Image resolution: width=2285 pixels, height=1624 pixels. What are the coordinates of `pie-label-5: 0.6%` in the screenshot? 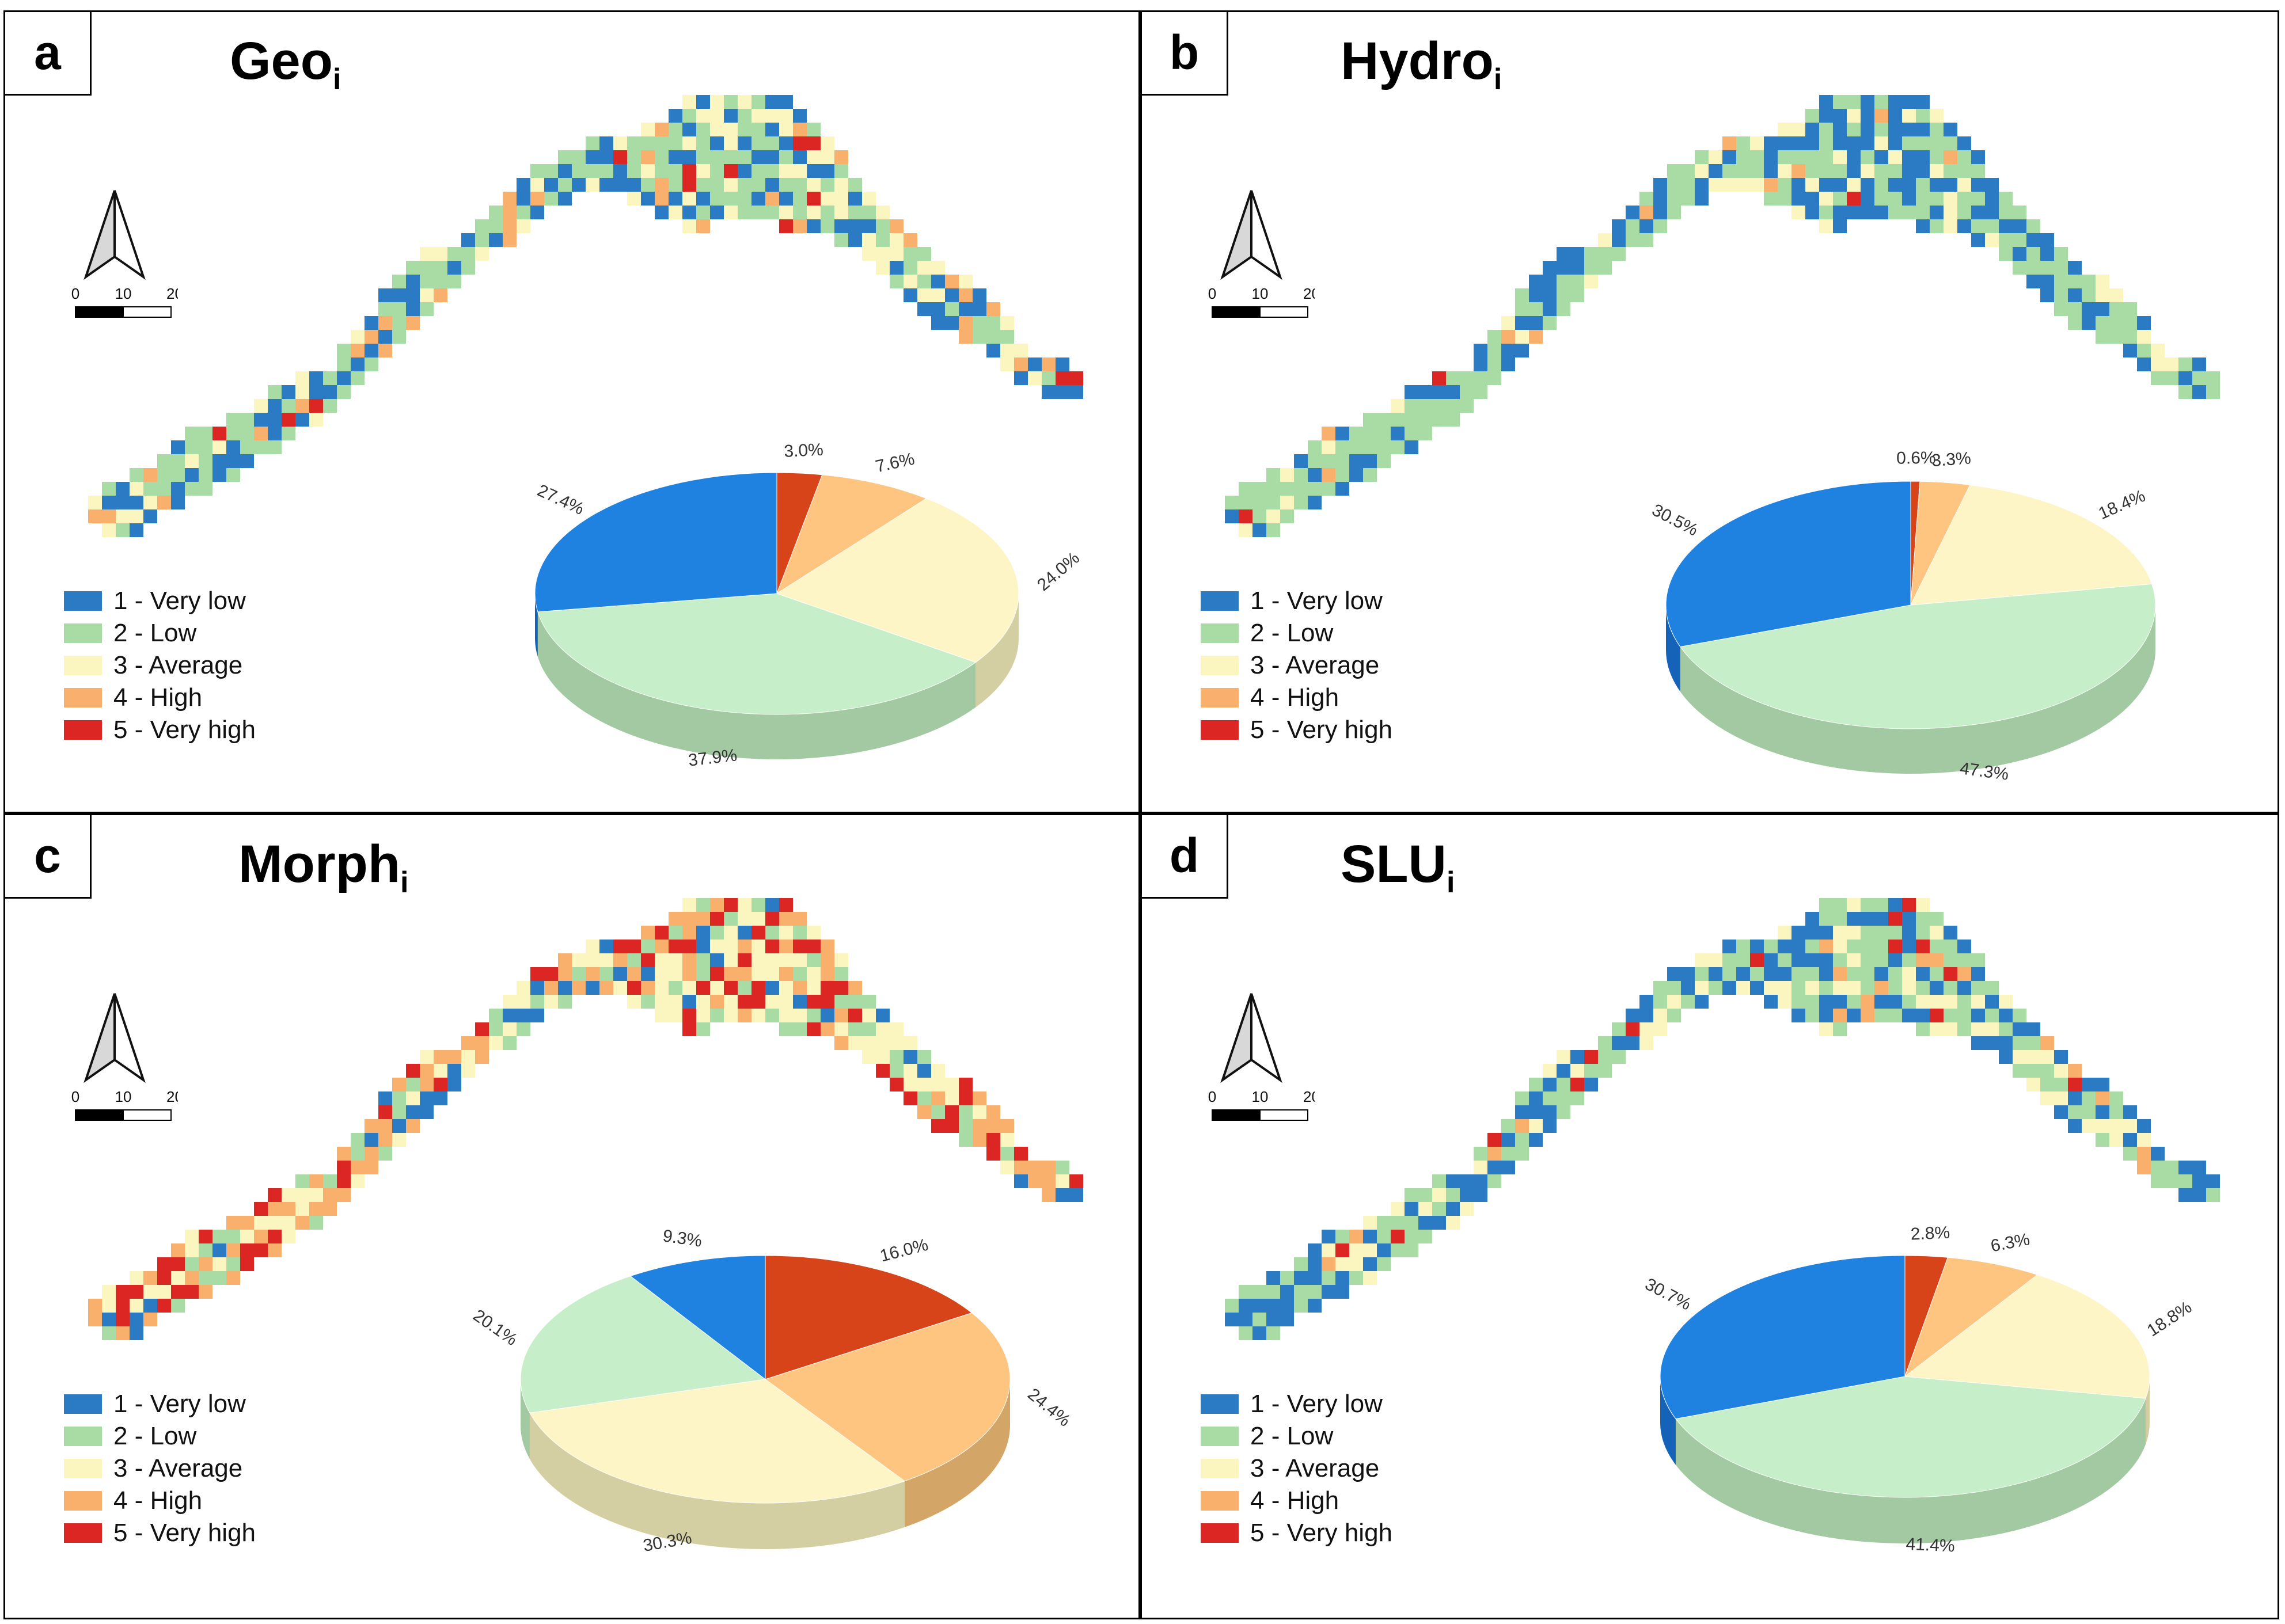 It's located at (1916, 458).